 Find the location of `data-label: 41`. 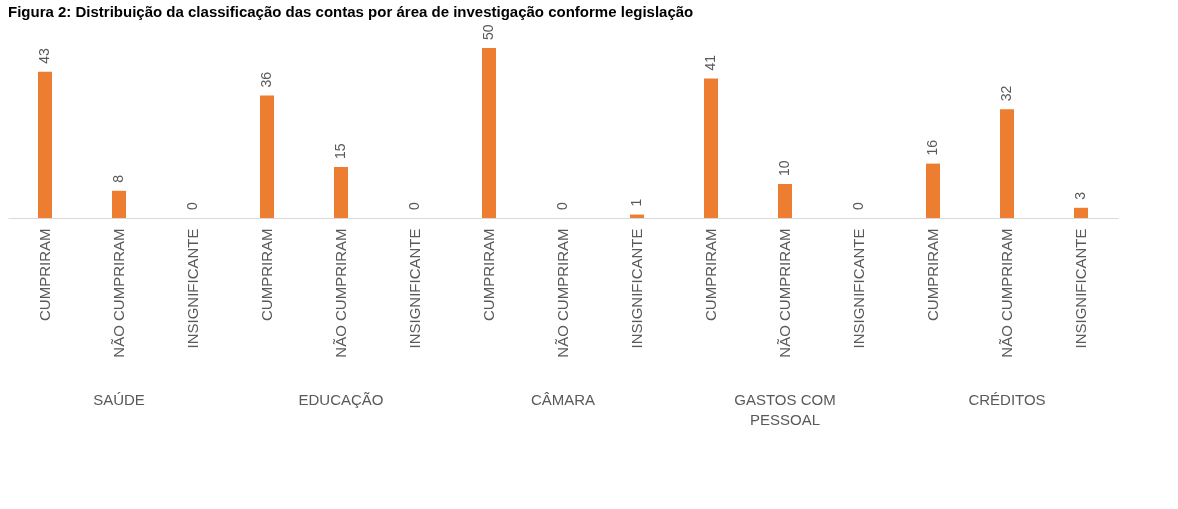

data-label: 41 is located at coordinates (710, 62).